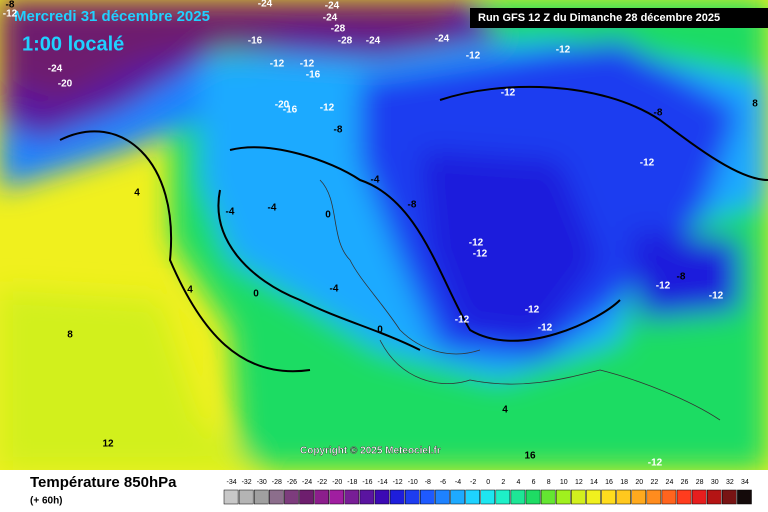 The width and height of the screenshot is (768, 512). Describe the element at coordinates (624, 482) in the screenshot. I see `legend-label: 18` at that location.